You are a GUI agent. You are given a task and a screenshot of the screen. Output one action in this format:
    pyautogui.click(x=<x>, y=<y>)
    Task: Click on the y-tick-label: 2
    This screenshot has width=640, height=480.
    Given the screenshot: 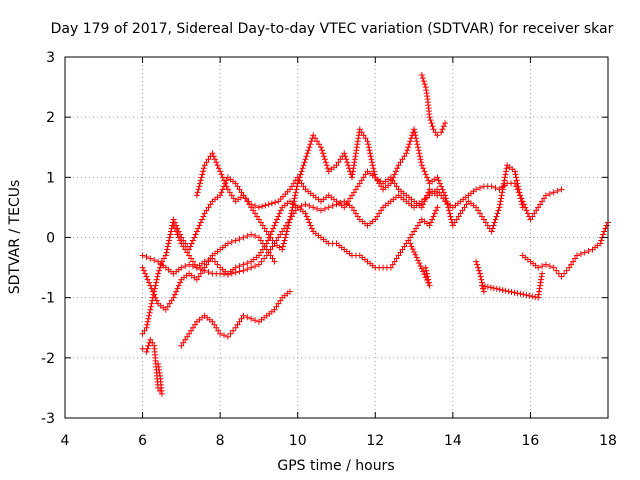 What is the action you would take?
    pyautogui.click(x=50, y=118)
    